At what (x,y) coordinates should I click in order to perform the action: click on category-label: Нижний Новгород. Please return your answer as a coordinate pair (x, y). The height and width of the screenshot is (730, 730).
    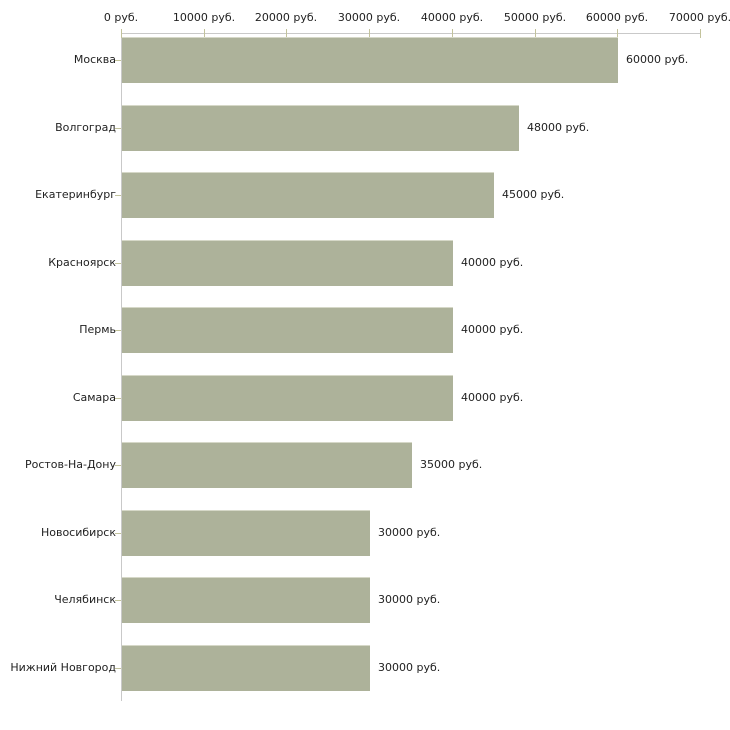
    Looking at the image, I should click on (63, 667).